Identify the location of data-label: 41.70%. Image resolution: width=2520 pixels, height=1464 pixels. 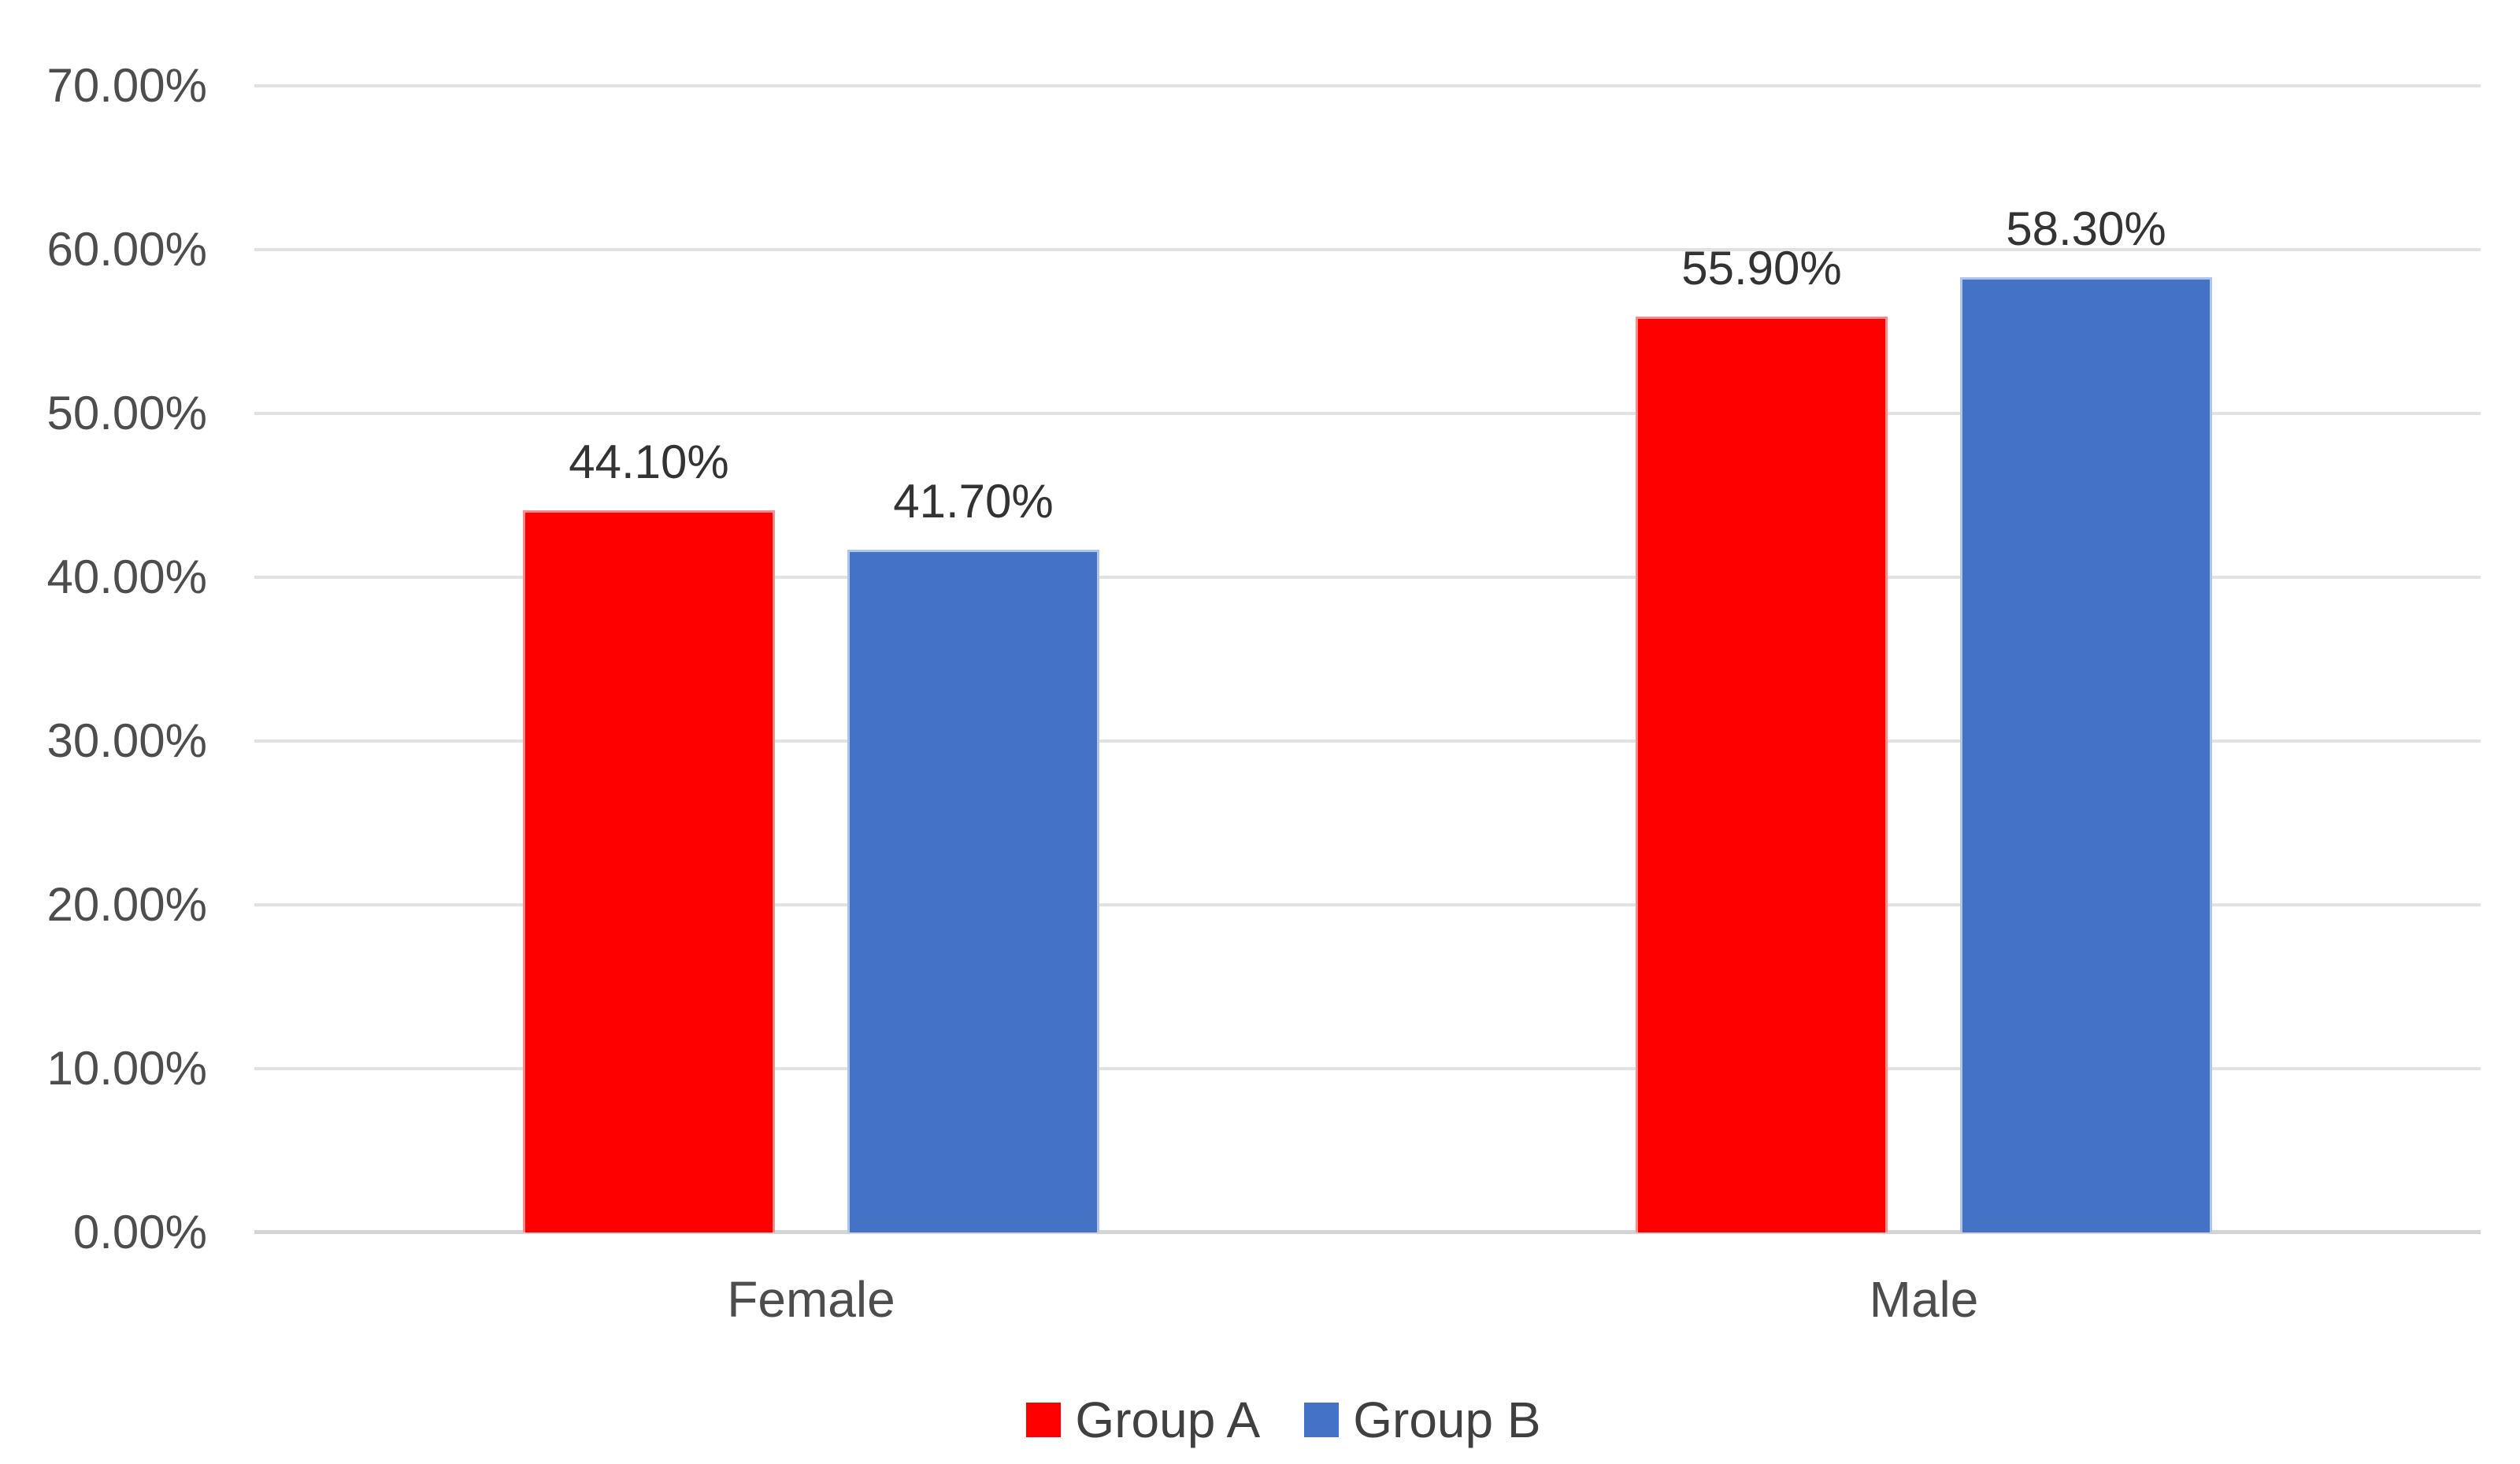
(973, 501).